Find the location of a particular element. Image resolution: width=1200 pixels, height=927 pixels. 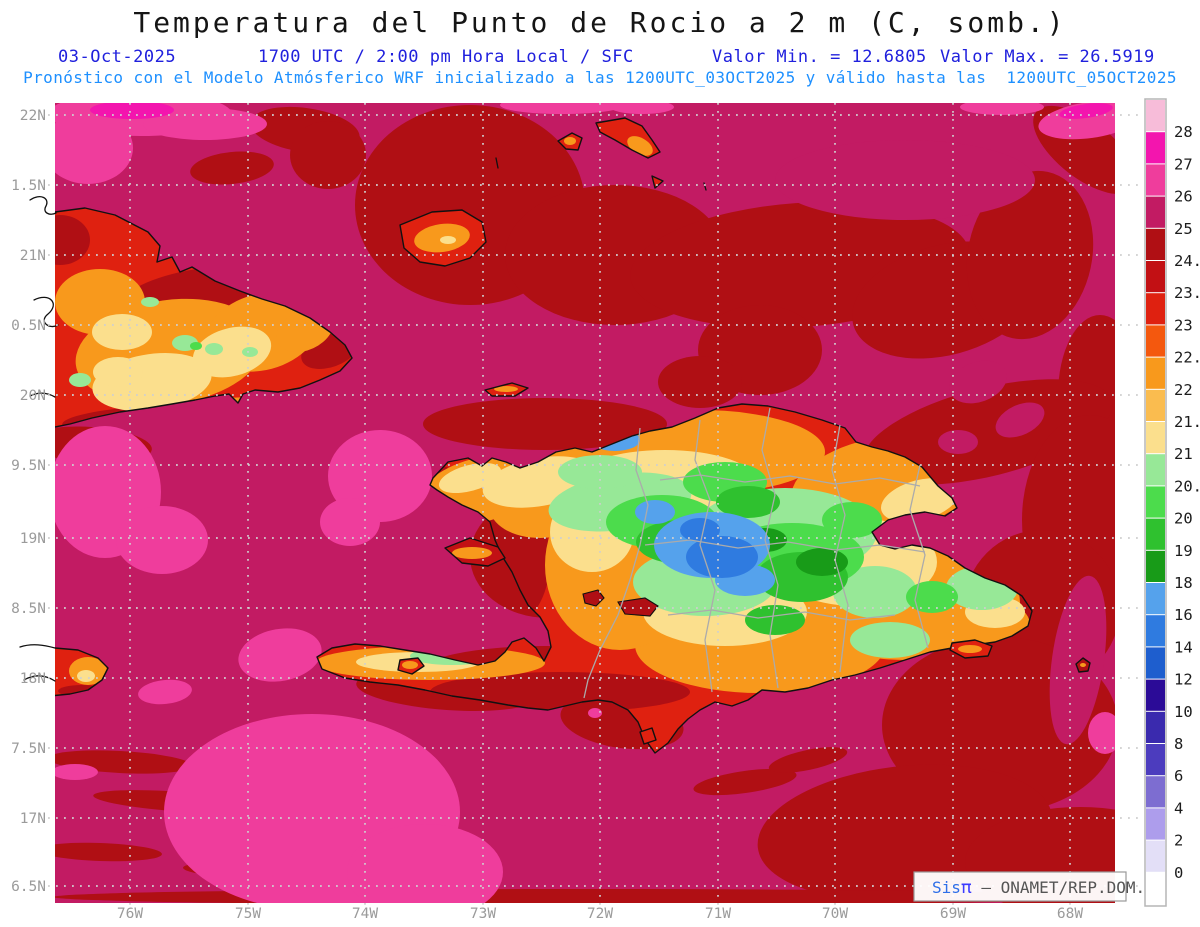

land-field-ile-a-vache is located at coordinates (410, 665).